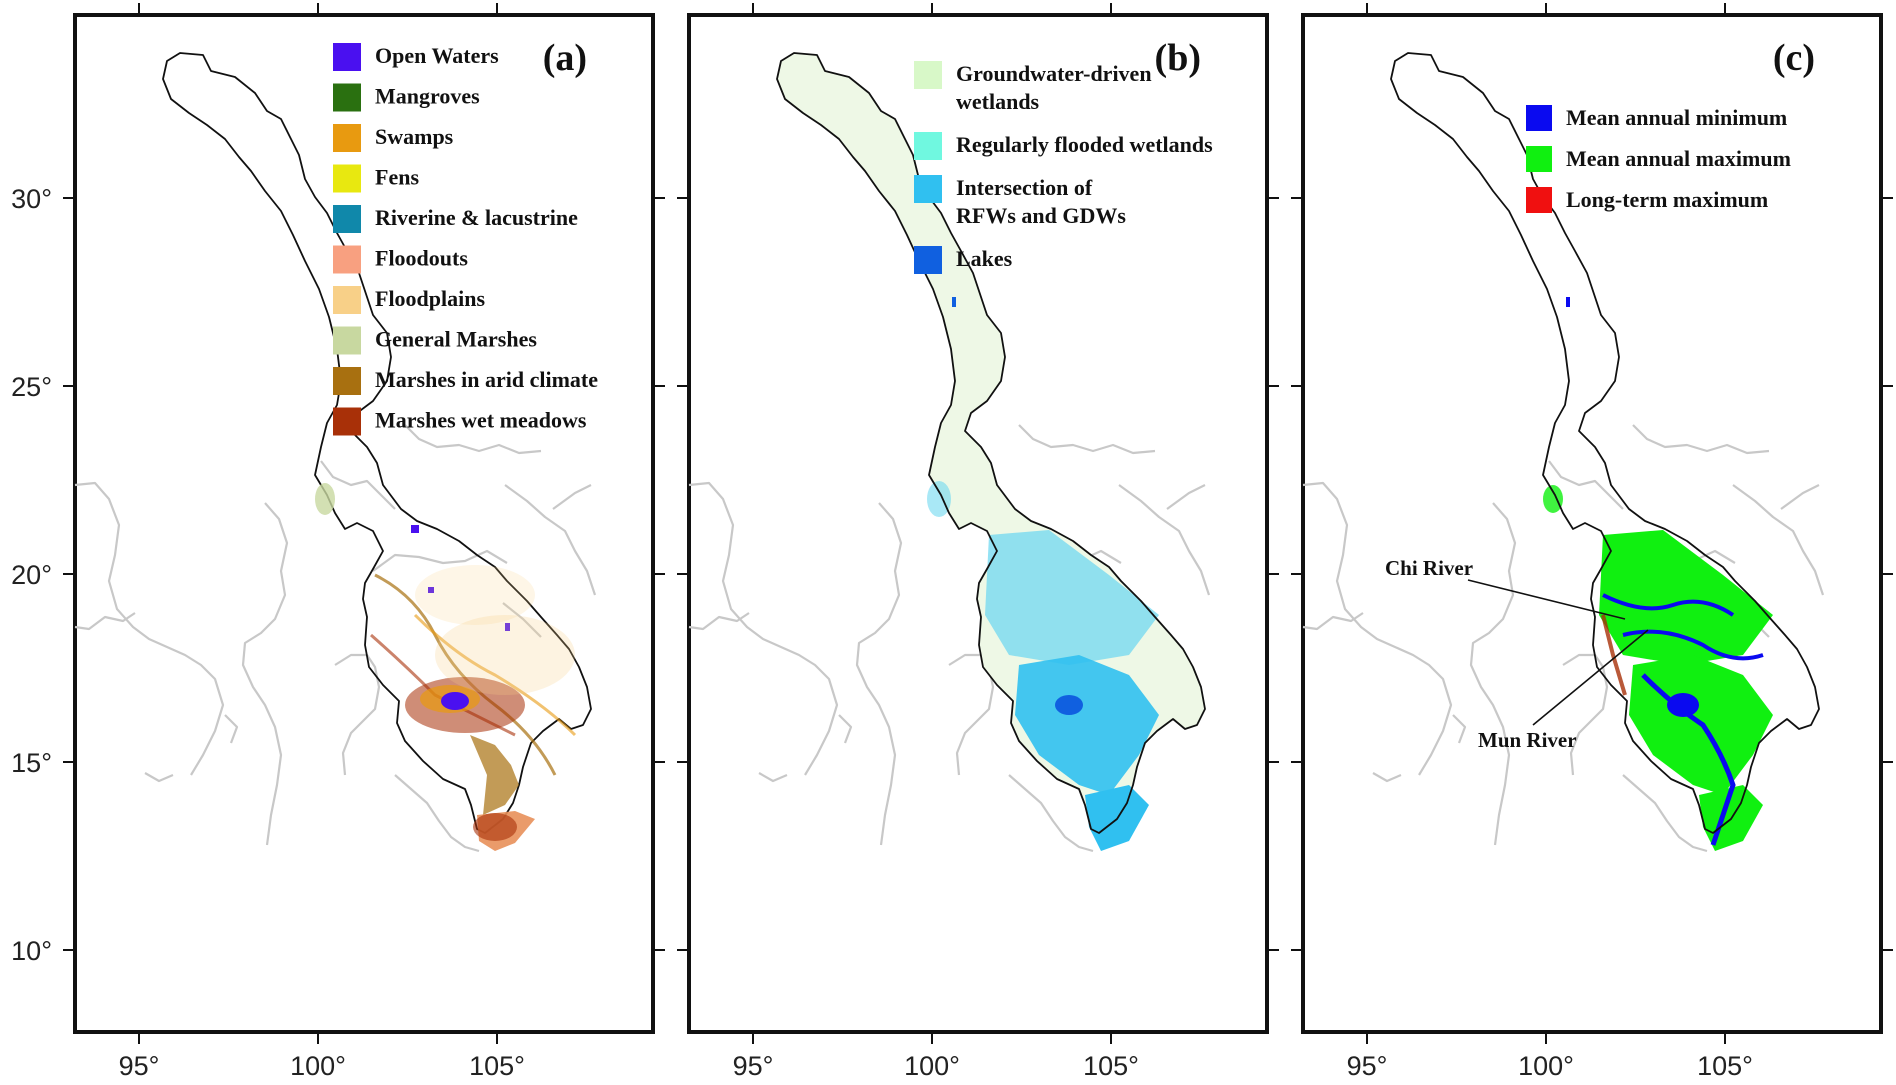 This screenshot has width=1896, height=1085. I want to click on legend-item: Long-term maximum, so click(1647, 200).